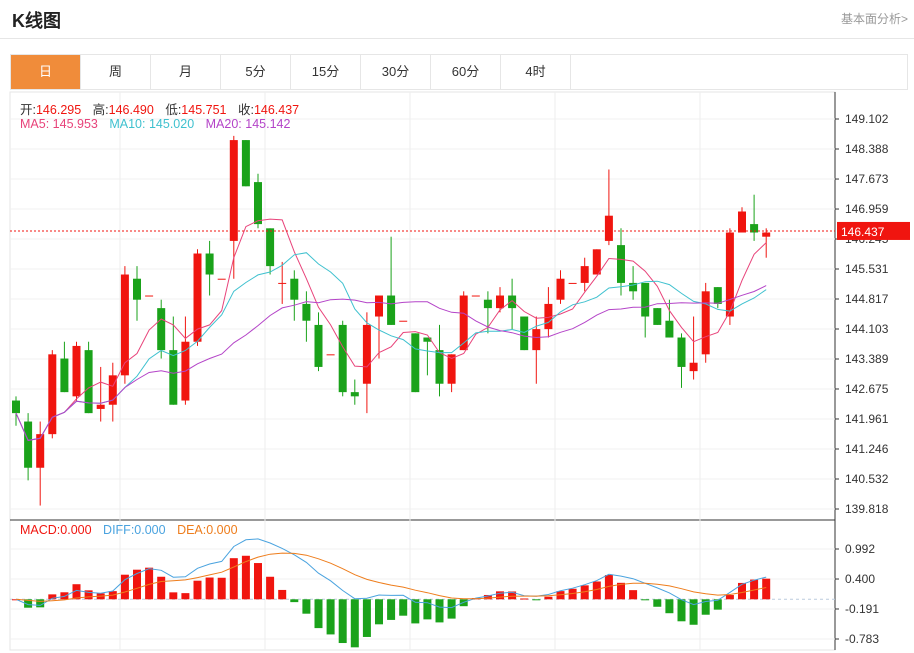  What do you see at coordinates (204, 110) in the screenshot?
I see `low-value: 145.751` at bounding box center [204, 110].